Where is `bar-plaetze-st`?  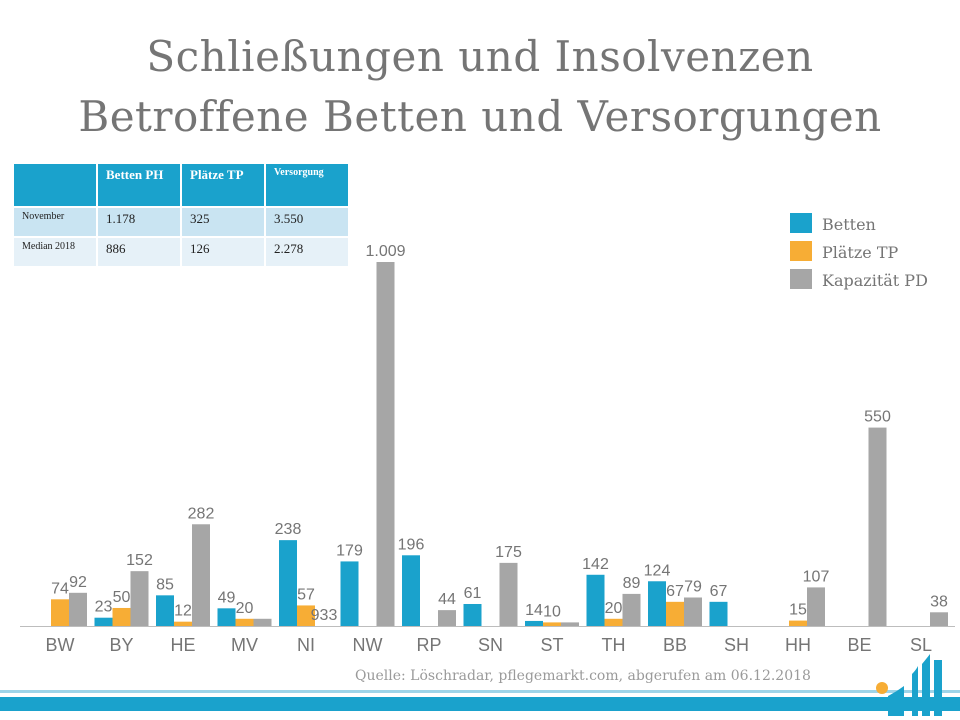
bar-plaetze-st is located at coordinates (552, 624).